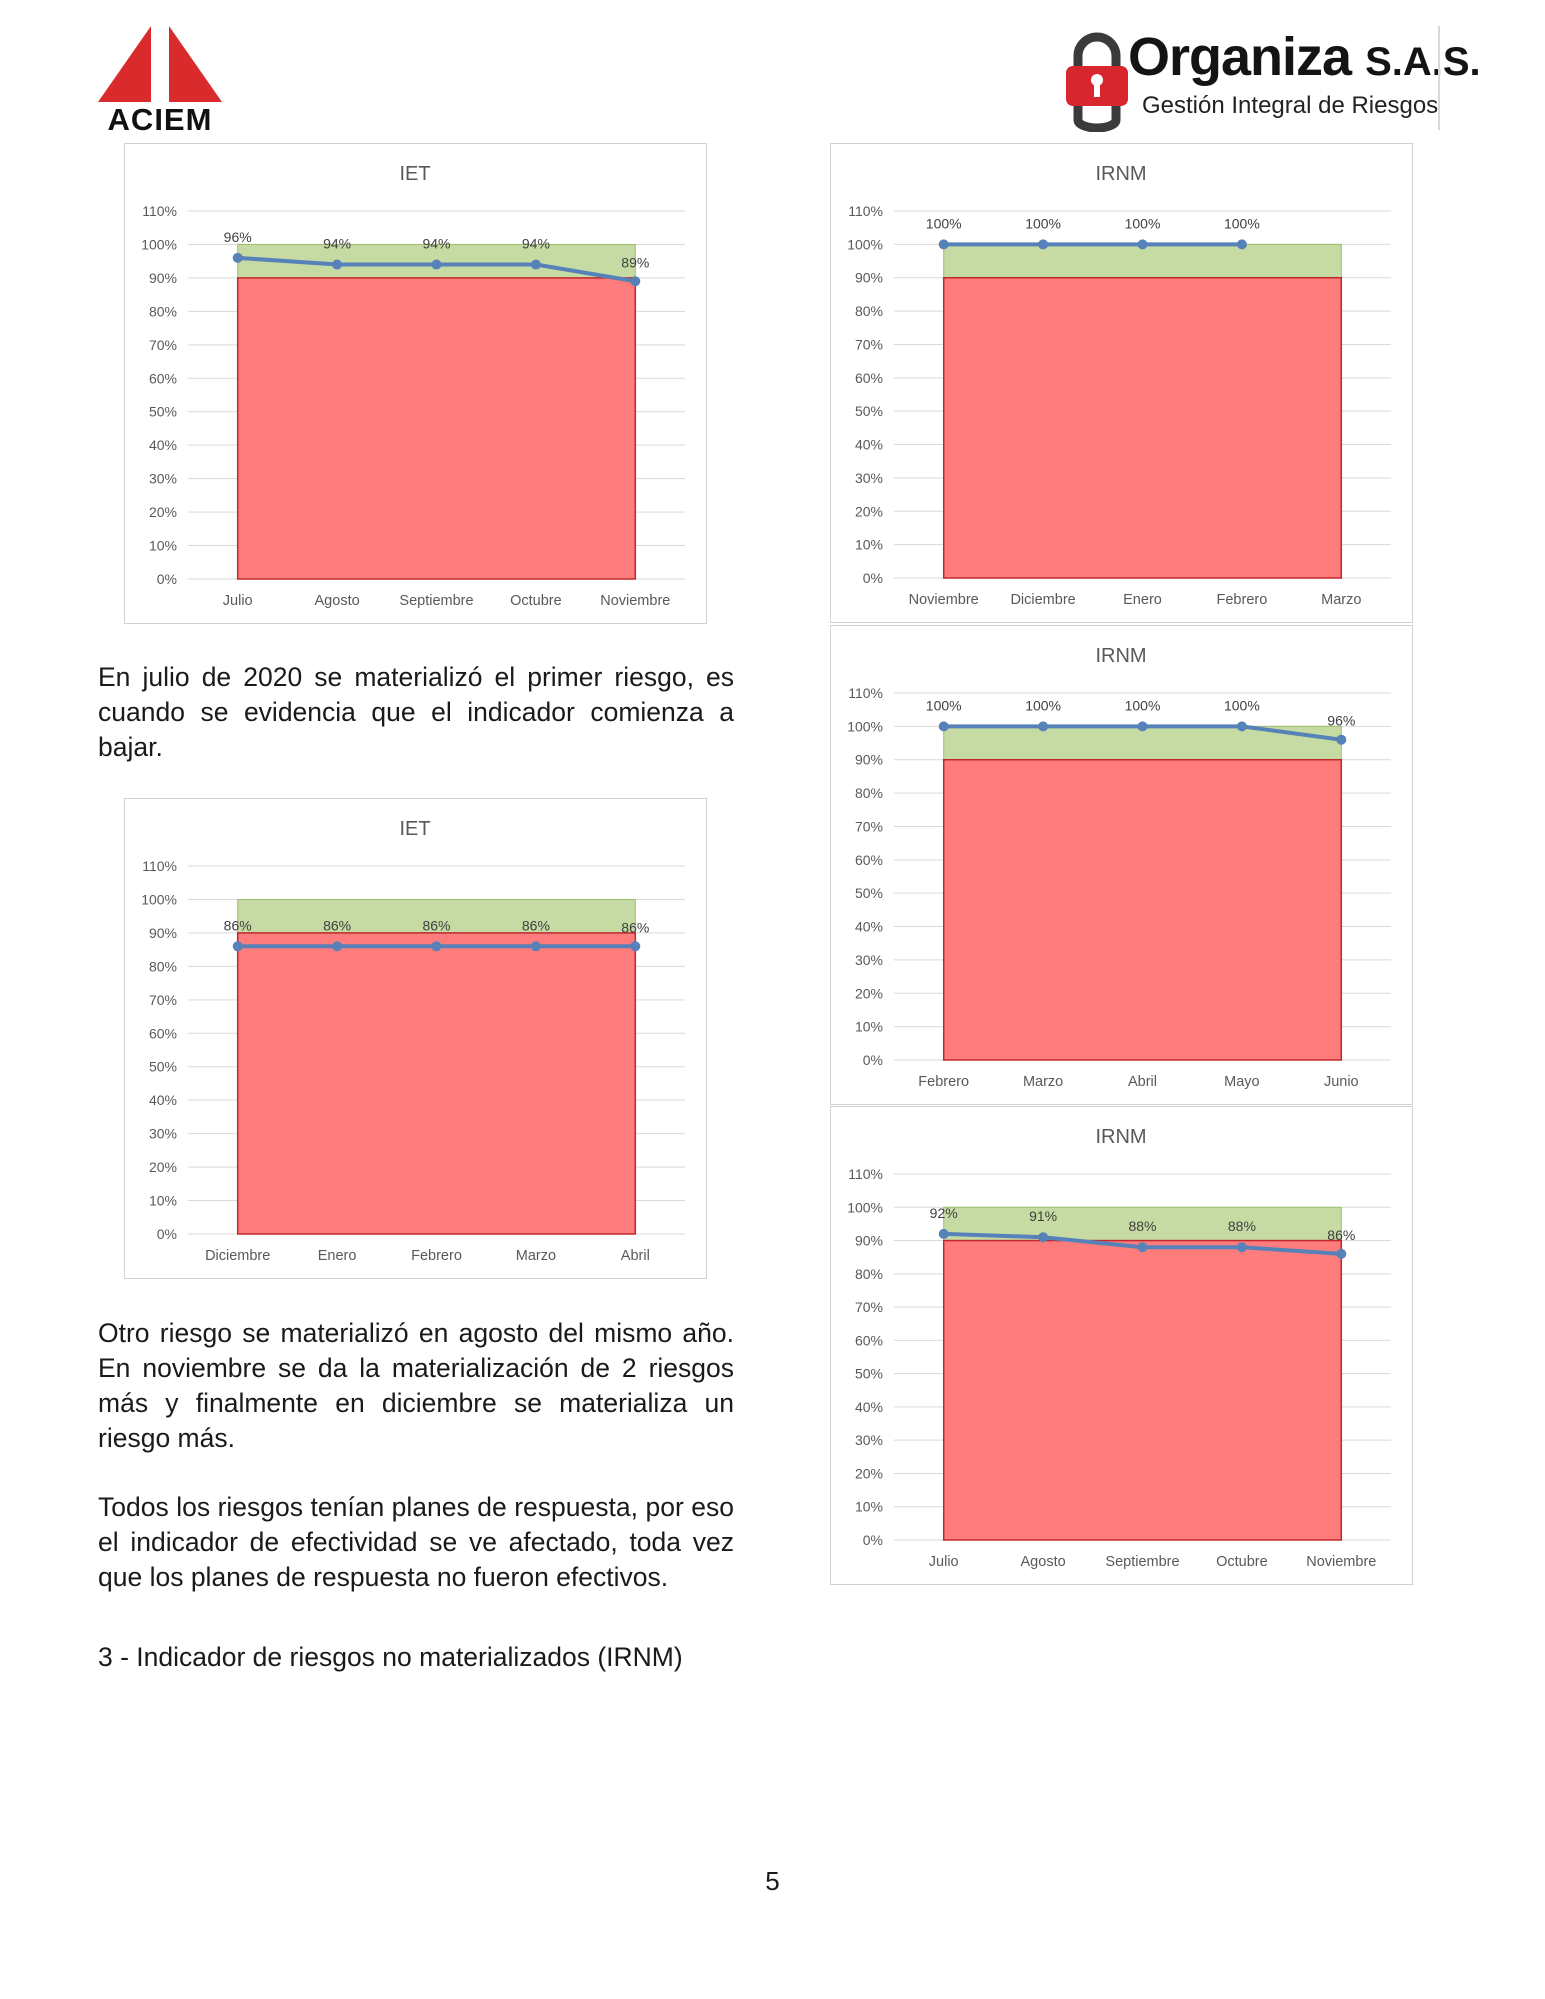 The width and height of the screenshot is (1545, 1999). Describe the element at coordinates (1341, 1082) in the screenshot. I see `x-tick-label: Junio` at that location.